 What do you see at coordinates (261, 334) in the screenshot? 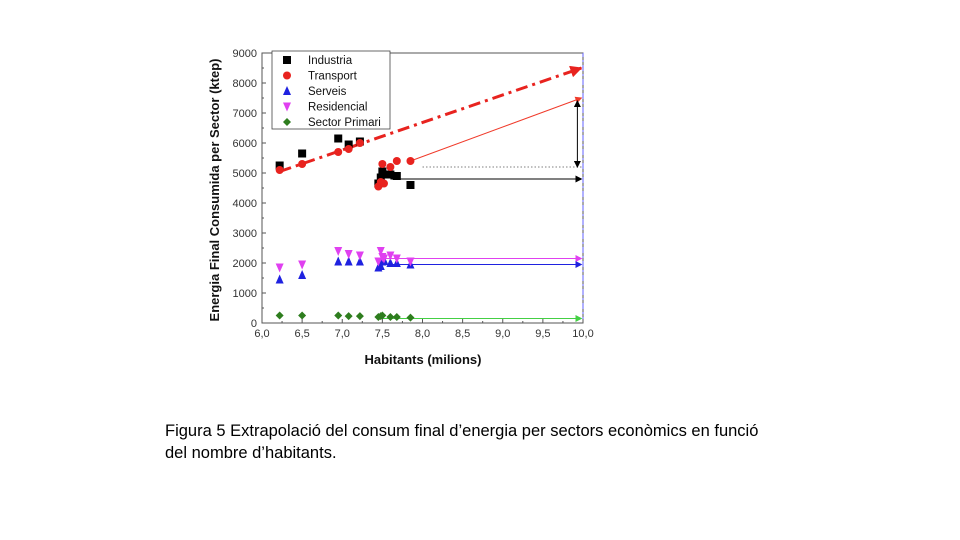
I see `x-tick-label: 6,0` at bounding box center [261, 334].